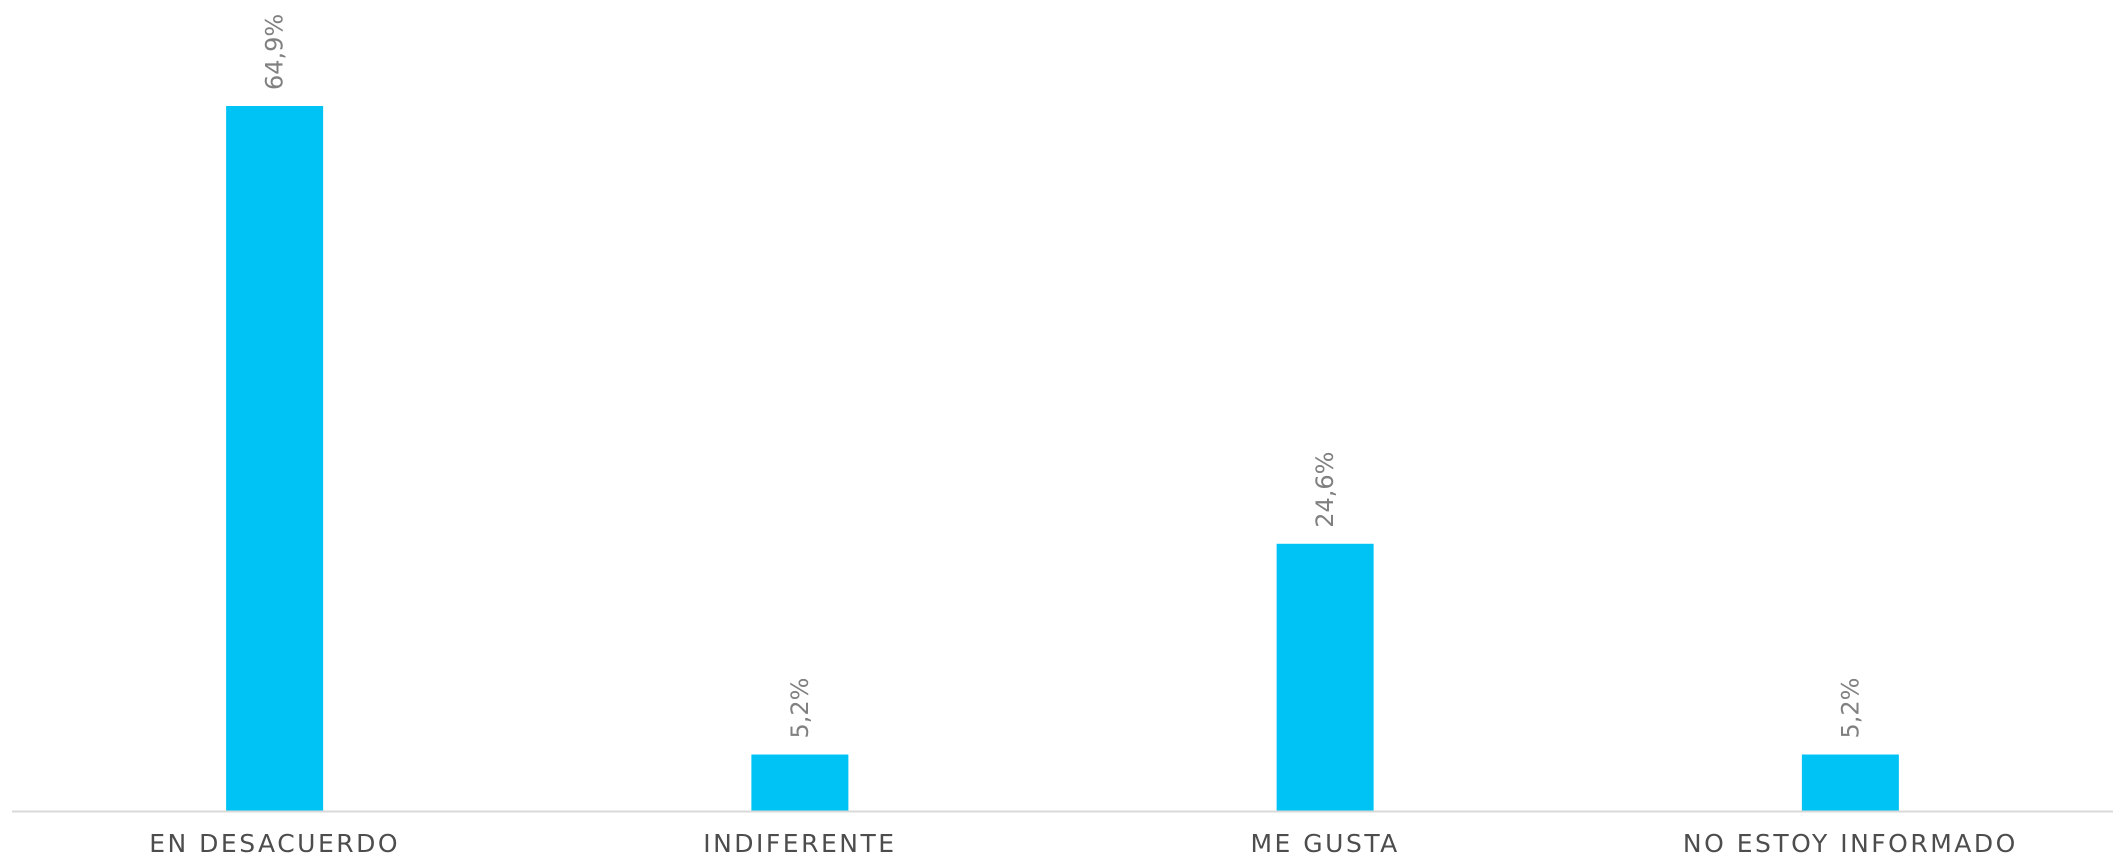 The height and width of the screenshot is (855, 2115). Describe the element at coordinates (799, 842) in the screenshot. I see `category-label-1: INDIFERENTE` at that location.